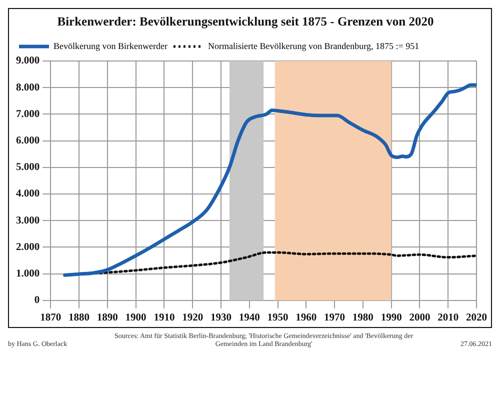  I want to click on y-tick-label: 5.000, so click(28, 168).